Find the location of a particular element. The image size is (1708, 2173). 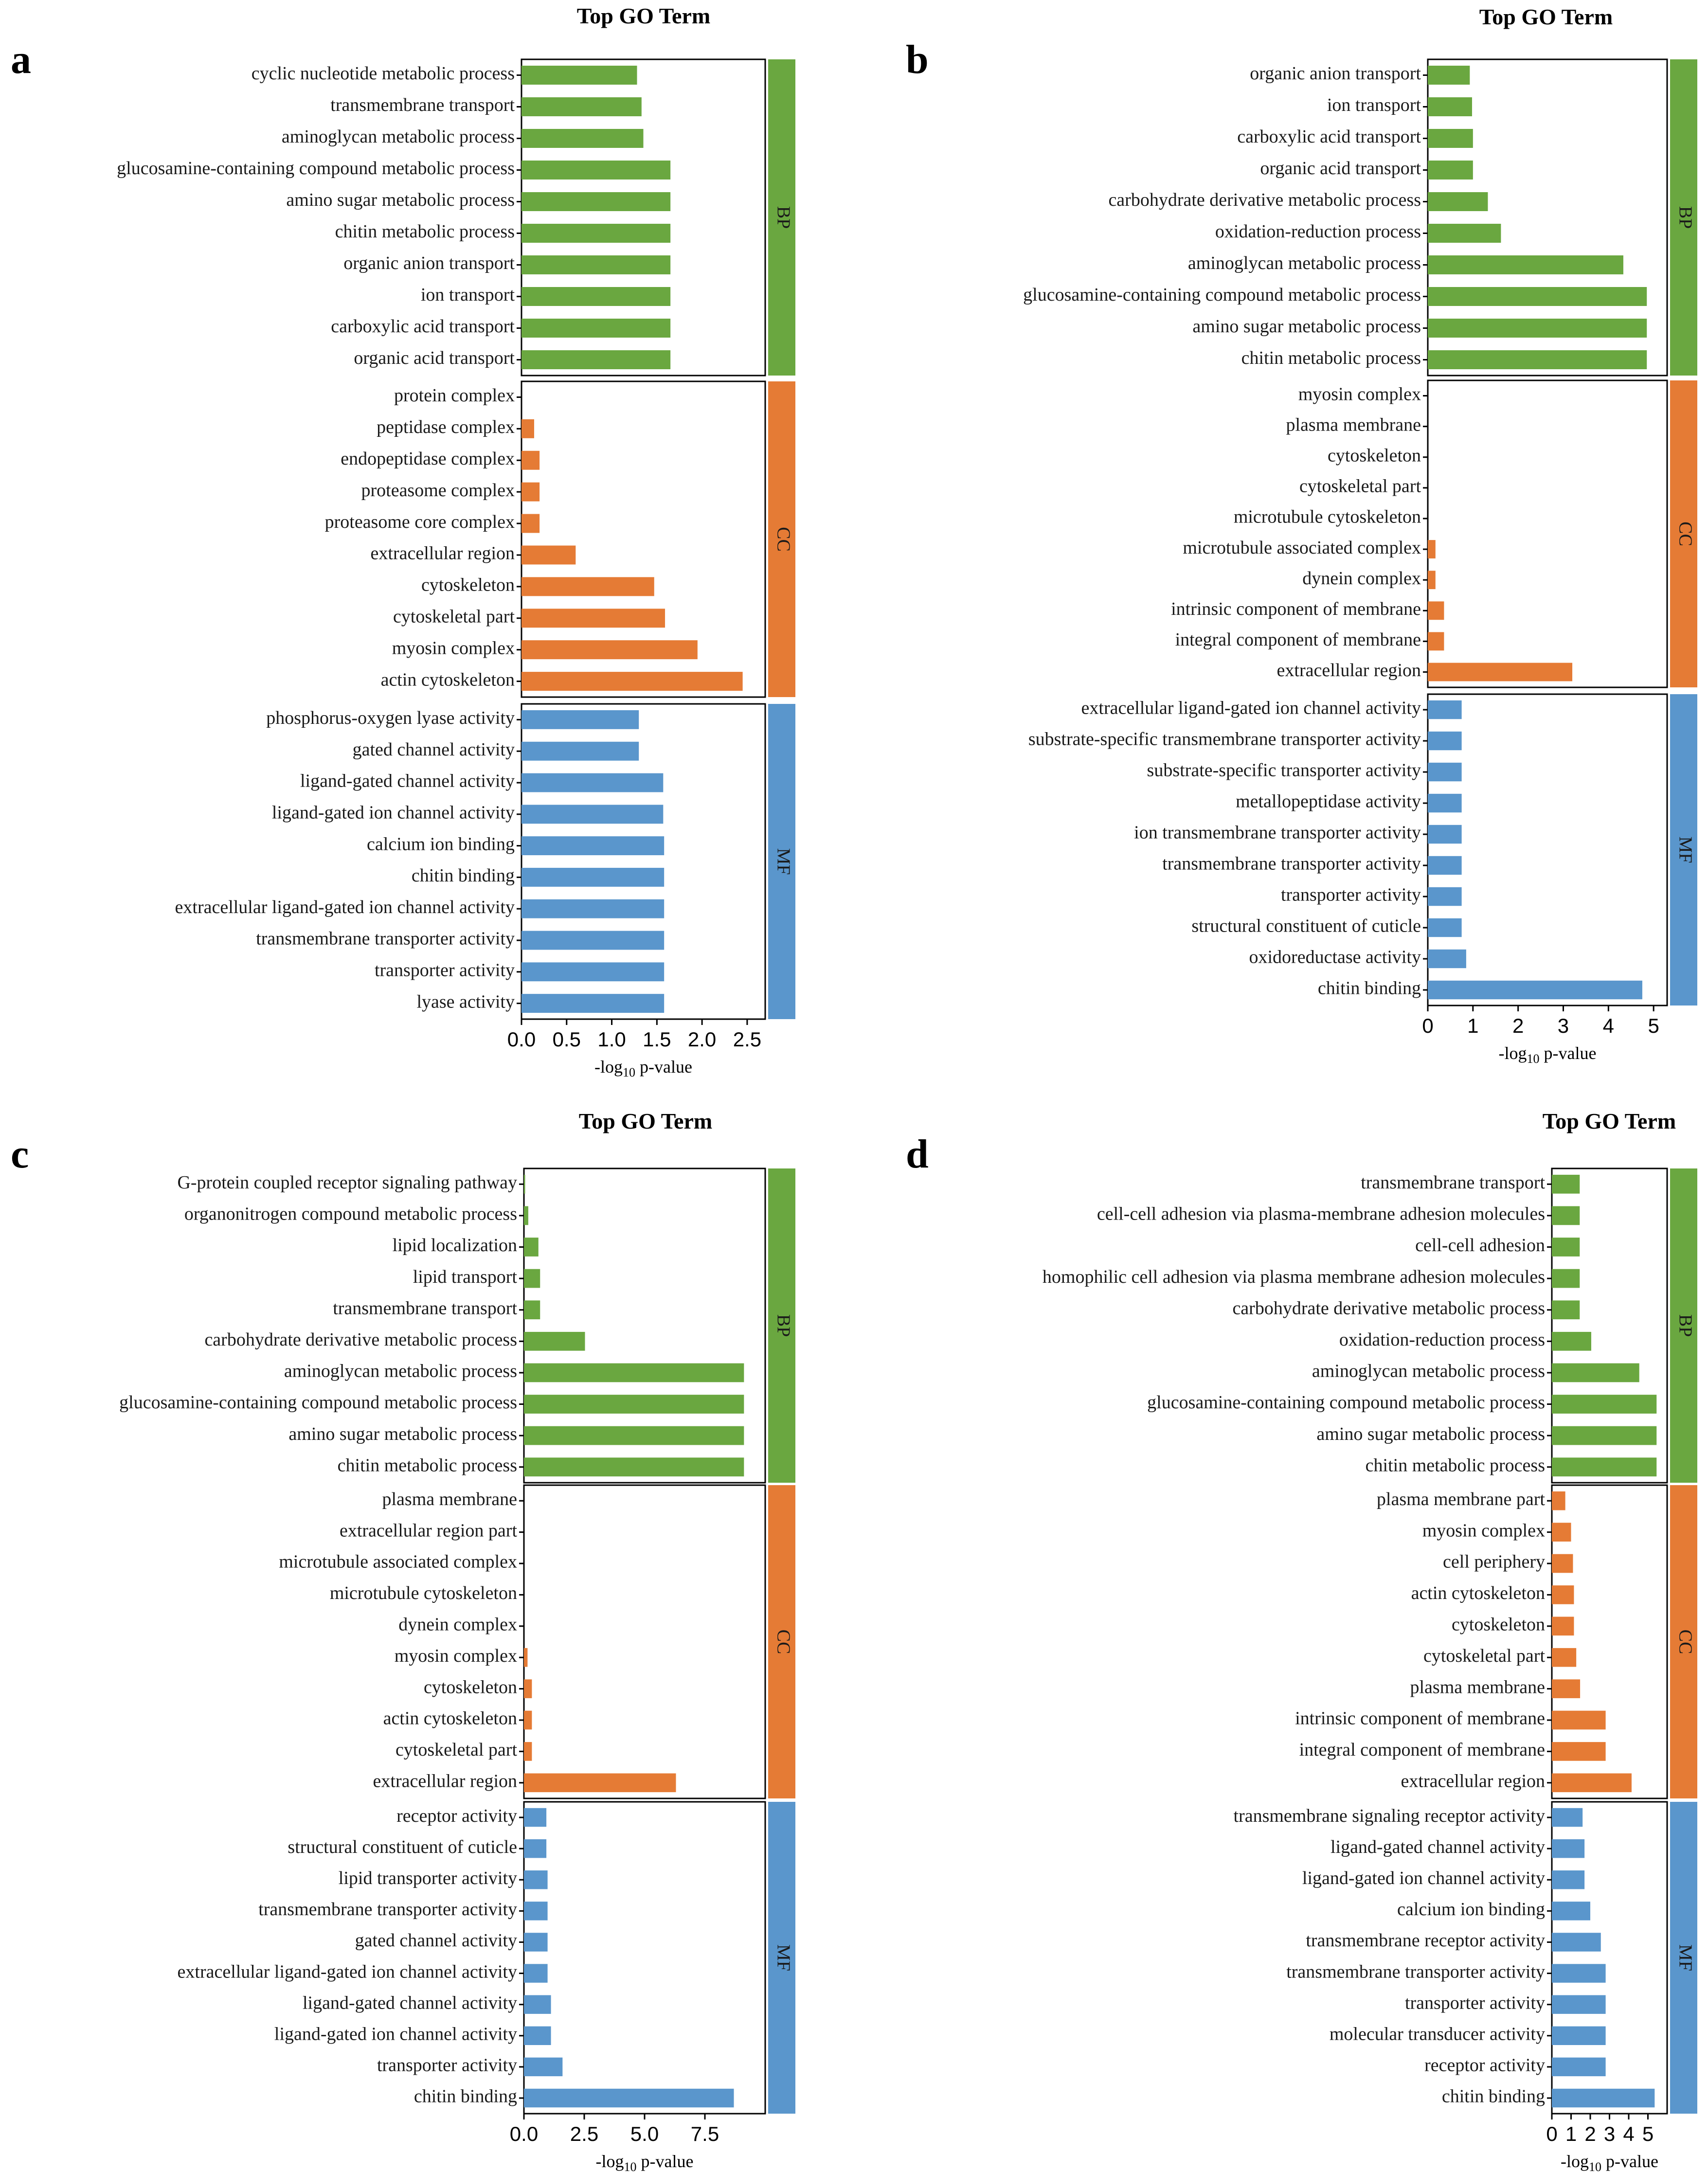

category-label: substrate-specific transporter activity is located at coordinates (1284, 770).